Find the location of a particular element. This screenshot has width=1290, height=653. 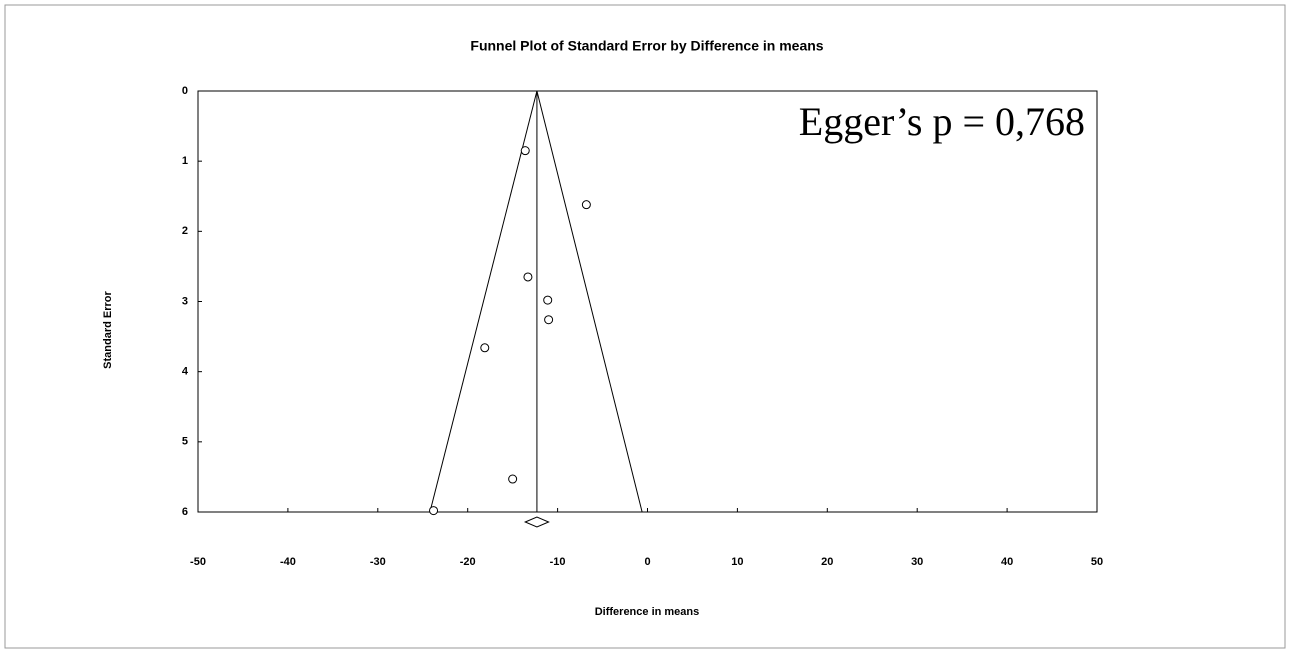

y-axis-title: Standard Error is located at coordinates (108, 329).